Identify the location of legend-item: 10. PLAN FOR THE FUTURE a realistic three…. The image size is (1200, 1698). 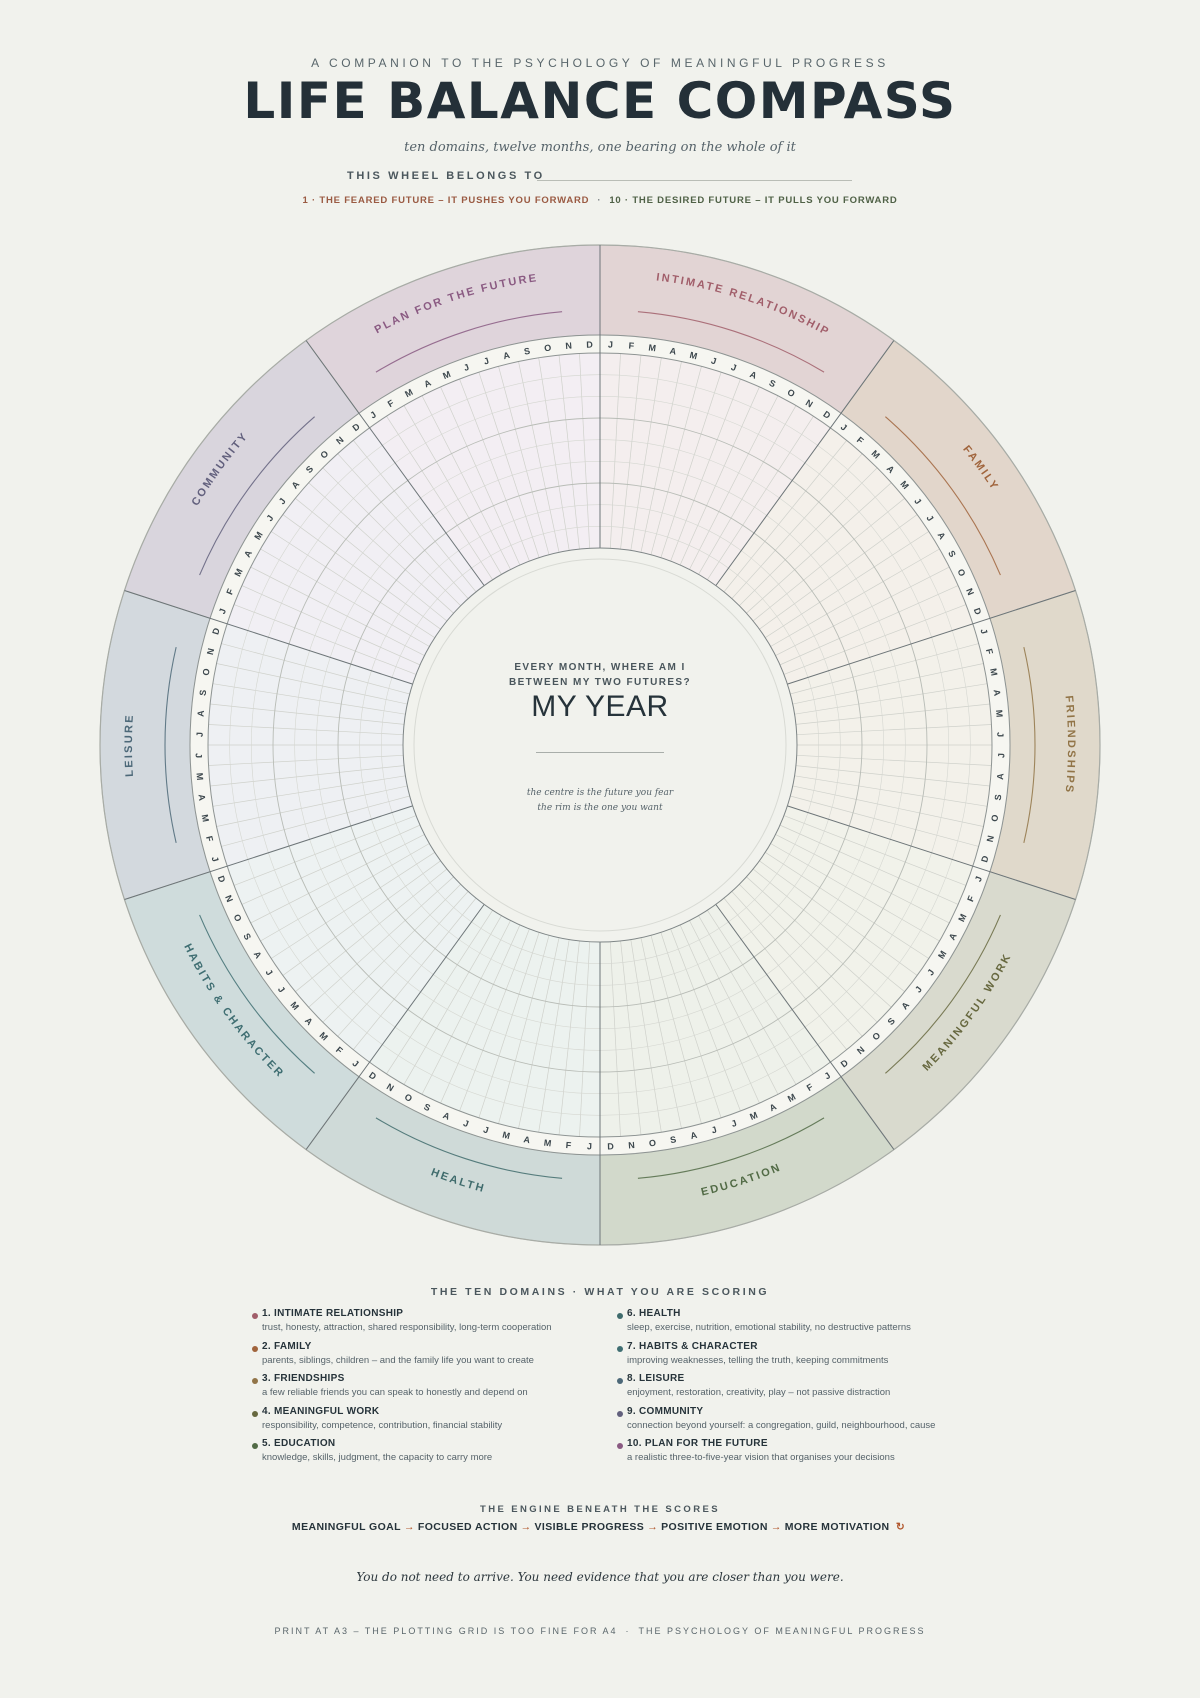
(787, 1454).